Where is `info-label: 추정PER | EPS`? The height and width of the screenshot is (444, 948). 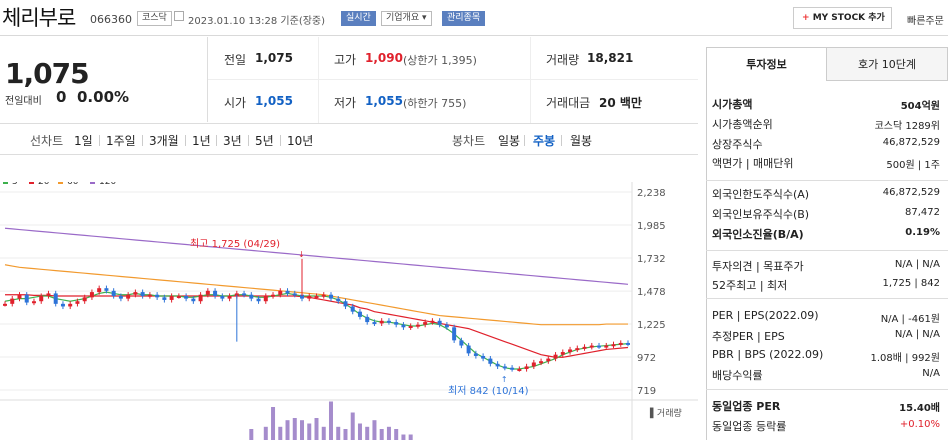 info-label: 추정PER | EPS is located at coordinates (748, 336).